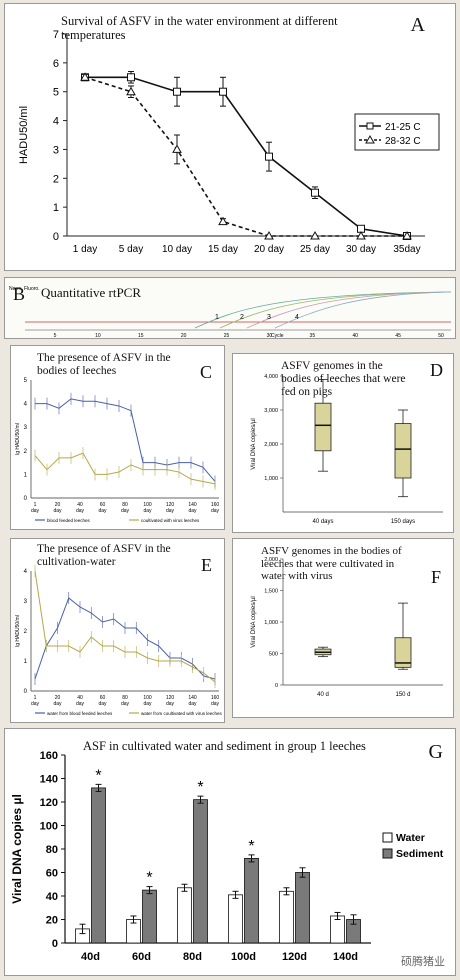 This screenshot has width=460, height=980. What do you see at coordinates (403, 127) in the screenshot?
I see `legend-label: 21-25 C` at bounding box center [403, 127].